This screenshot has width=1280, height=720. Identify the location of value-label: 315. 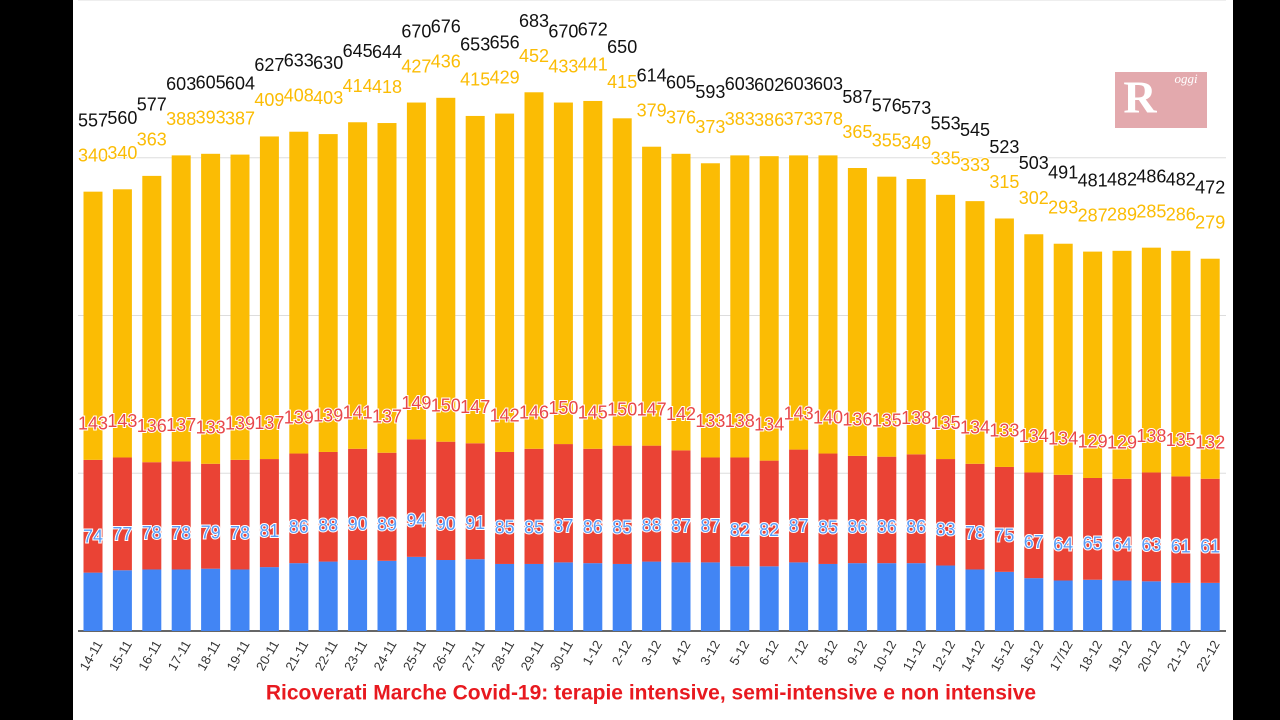
(1004, 182).